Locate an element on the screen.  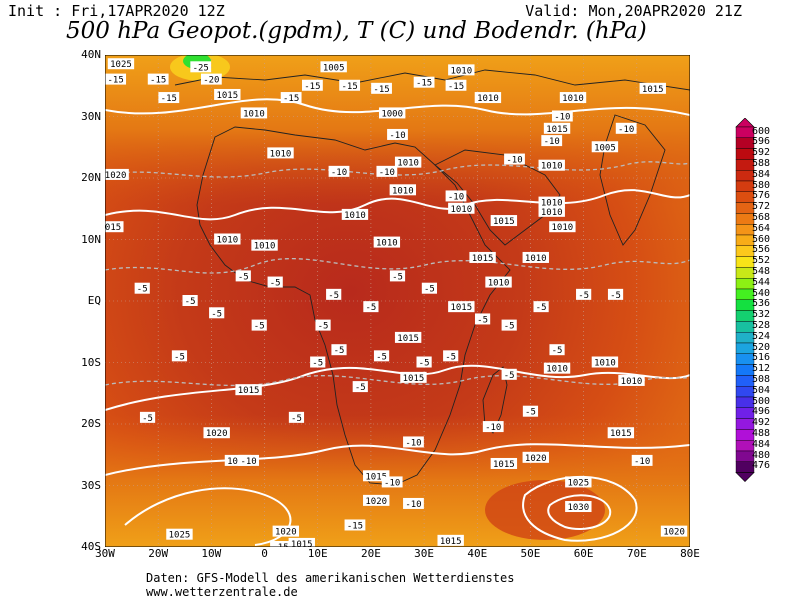
colorbar-label: 556 is located at coordinates (761, 250).